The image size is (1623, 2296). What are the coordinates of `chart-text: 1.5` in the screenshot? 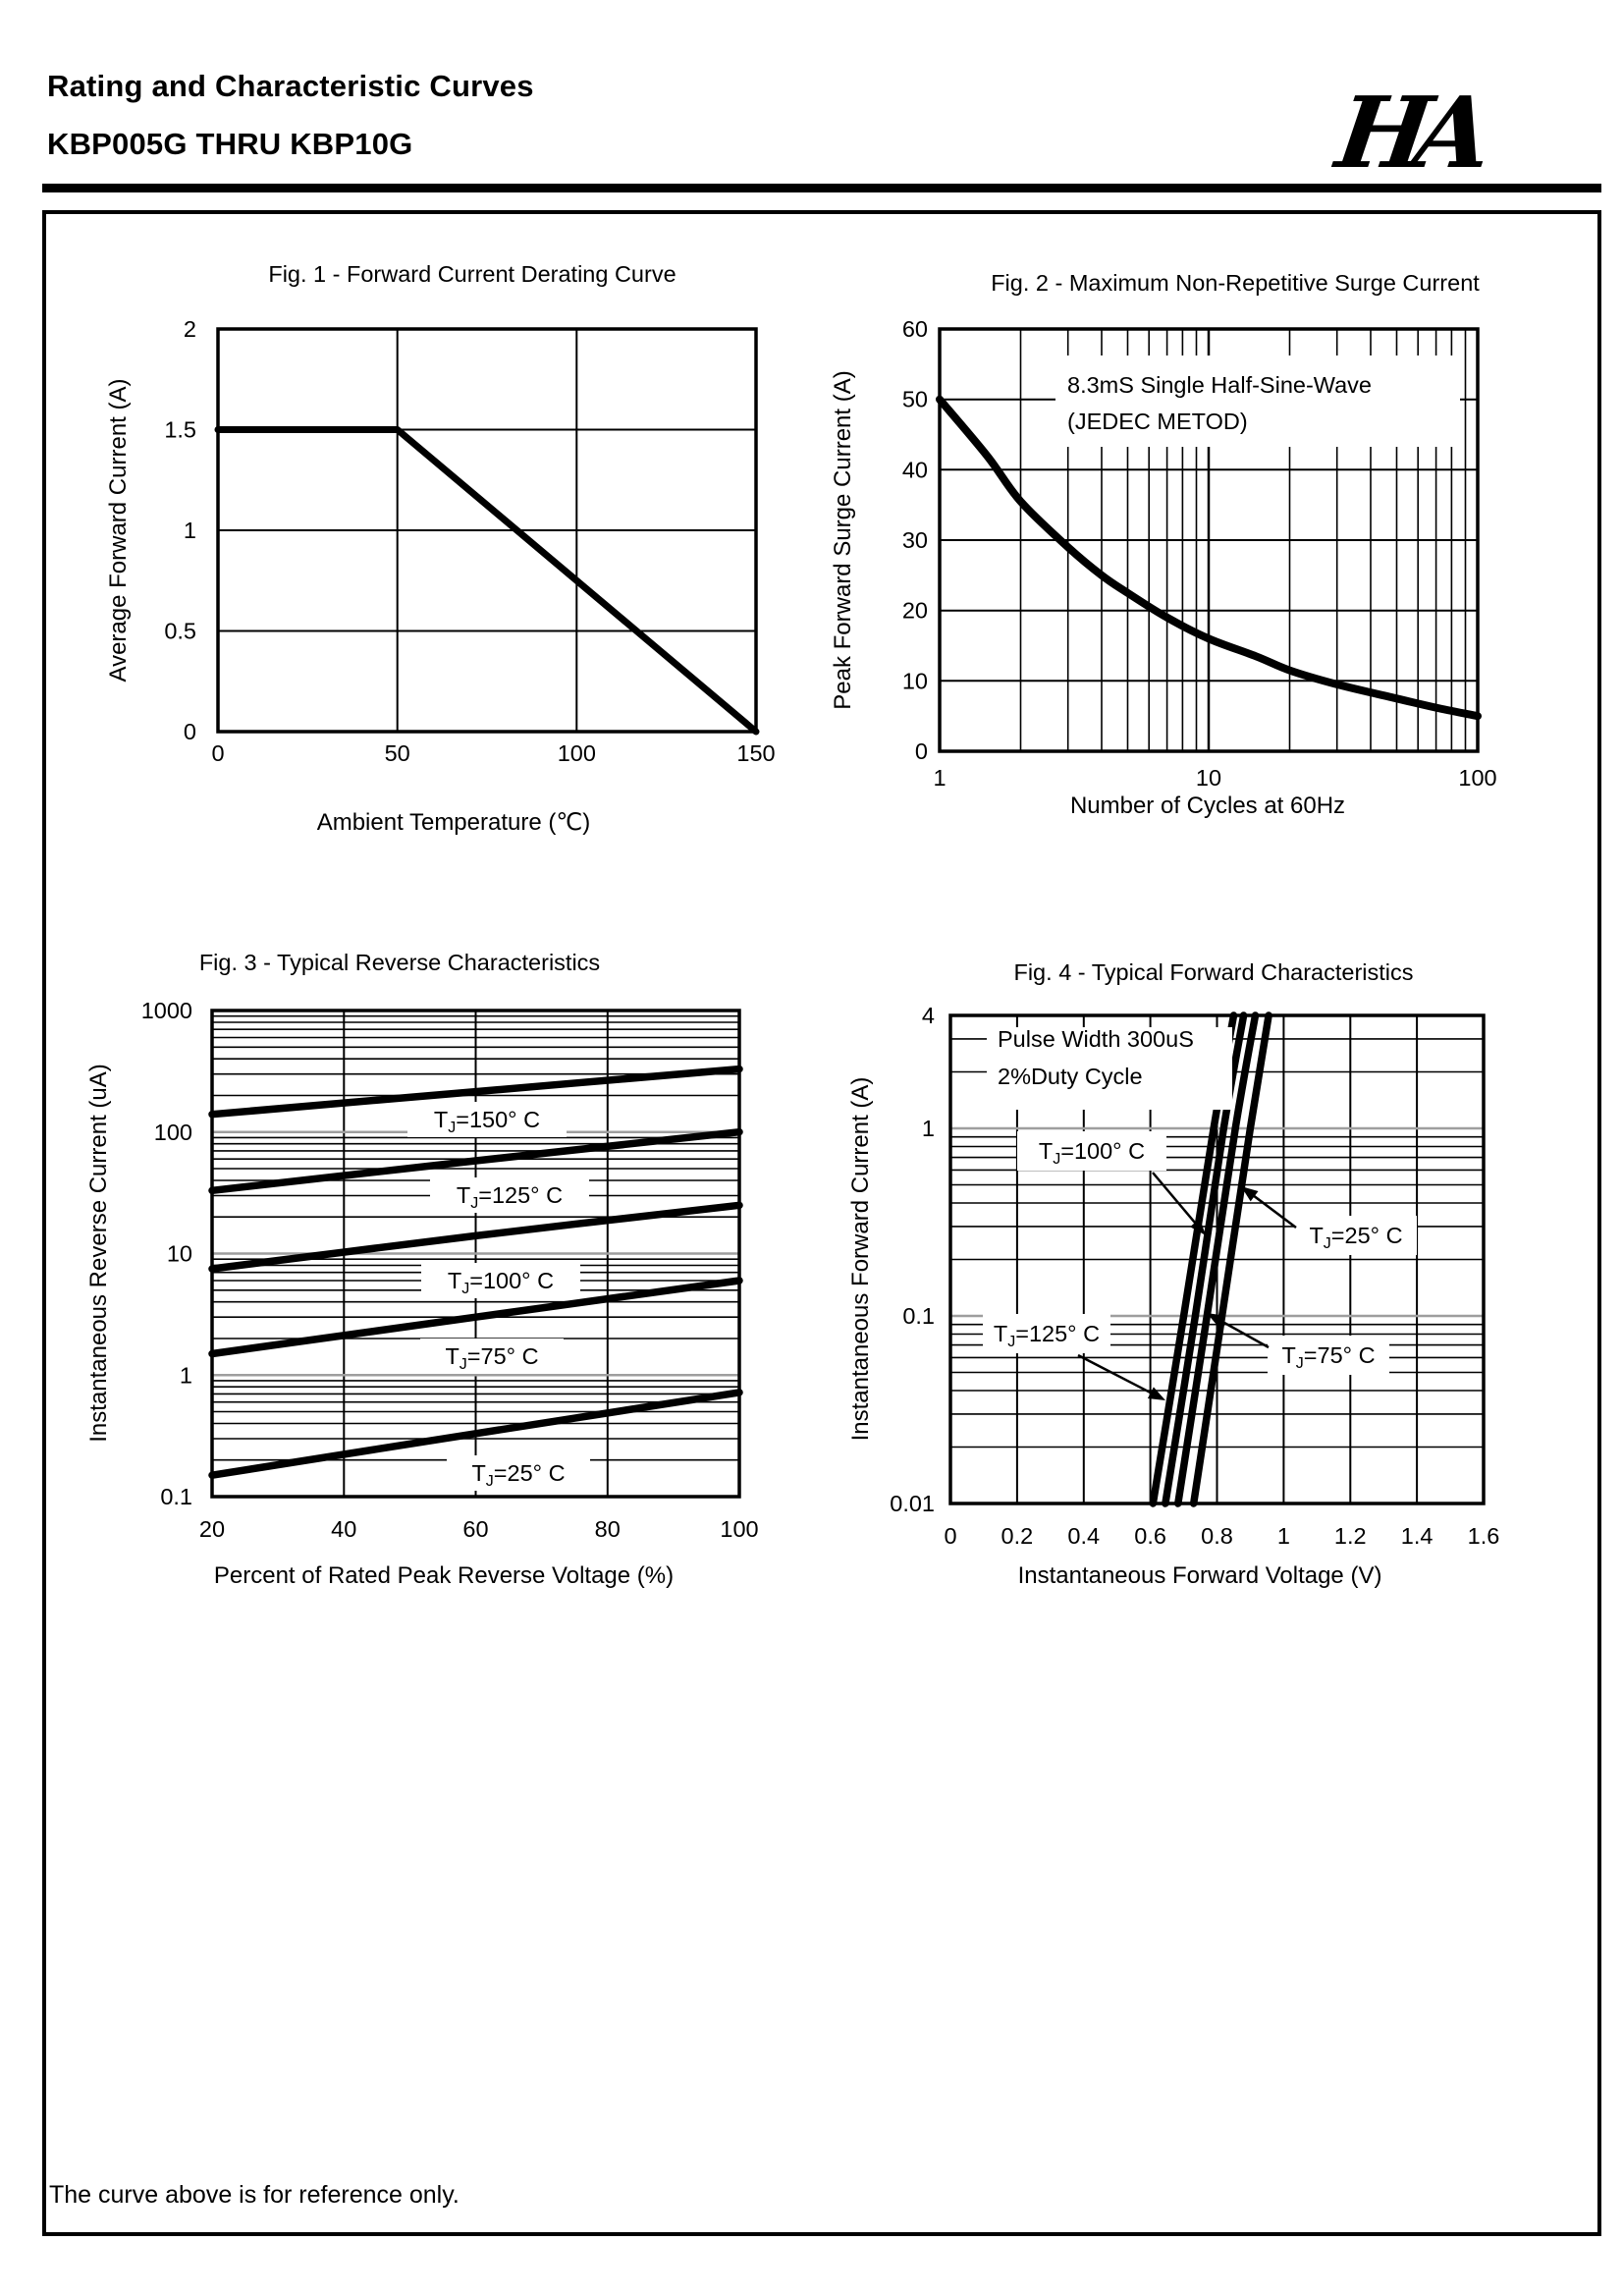 It's located at (180, 430).